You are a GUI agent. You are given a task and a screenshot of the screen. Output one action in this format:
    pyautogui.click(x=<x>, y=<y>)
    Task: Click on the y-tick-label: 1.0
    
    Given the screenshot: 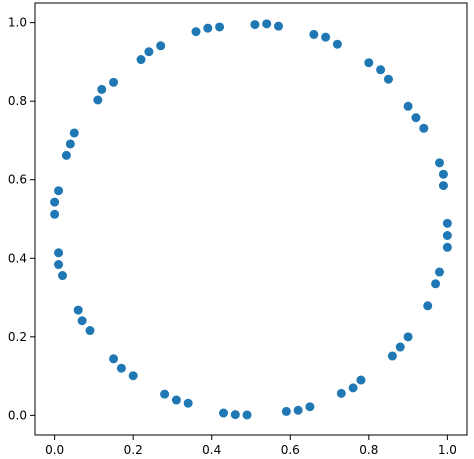 What is the action you would take?
    pyautogui.click(x=17, y=23)
    